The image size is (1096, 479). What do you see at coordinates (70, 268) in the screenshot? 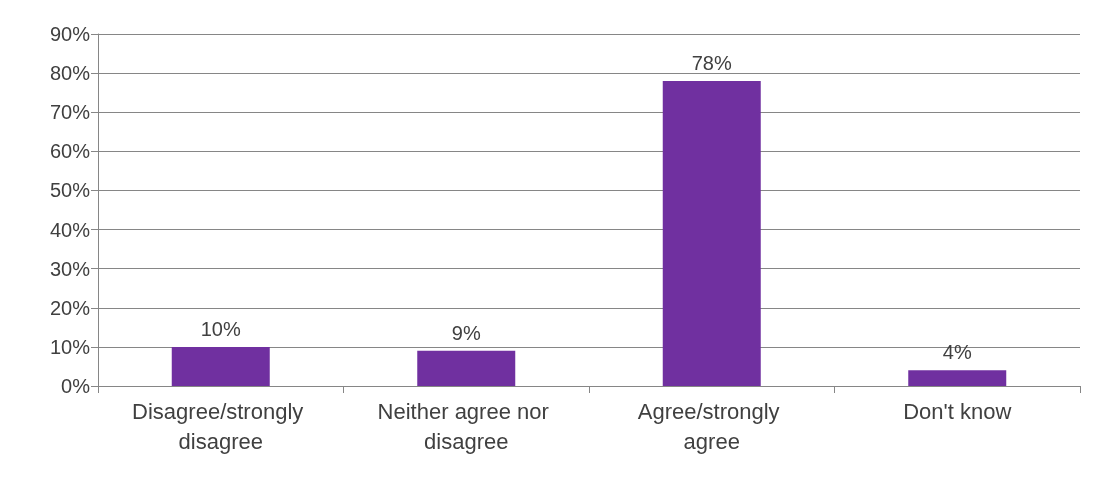
I see `y-tick-label: 30%` at bounding box center [70, 268].